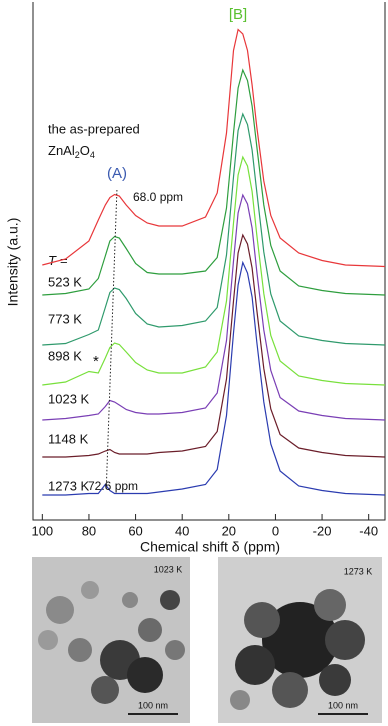  I want to click on series-label: 1273 K, so click(69, 485).